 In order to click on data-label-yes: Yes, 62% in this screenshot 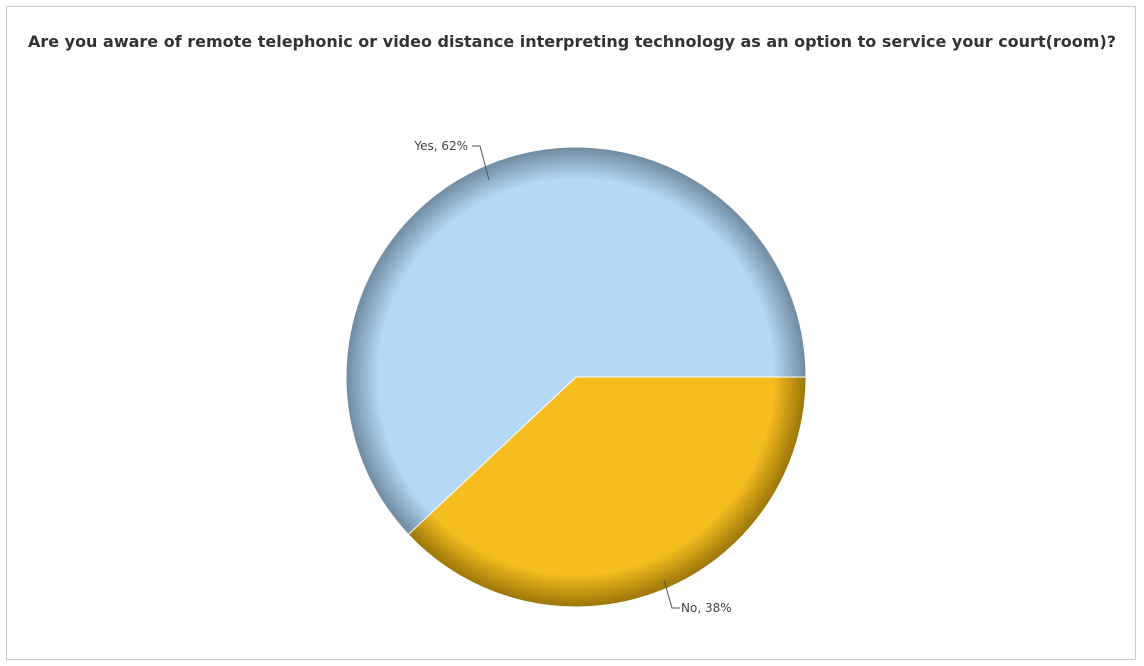, I will do `click(440, 146)`.